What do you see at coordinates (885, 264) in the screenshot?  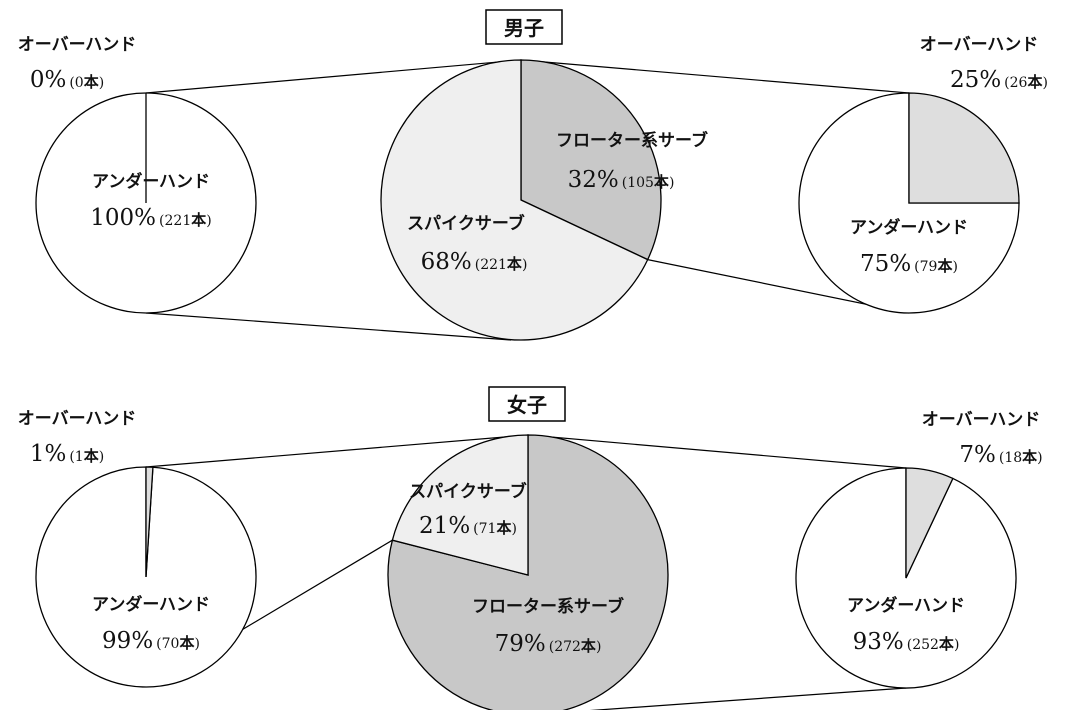 I see `right-underhand-value-pct: 75%` at bounding box center [885, 264].